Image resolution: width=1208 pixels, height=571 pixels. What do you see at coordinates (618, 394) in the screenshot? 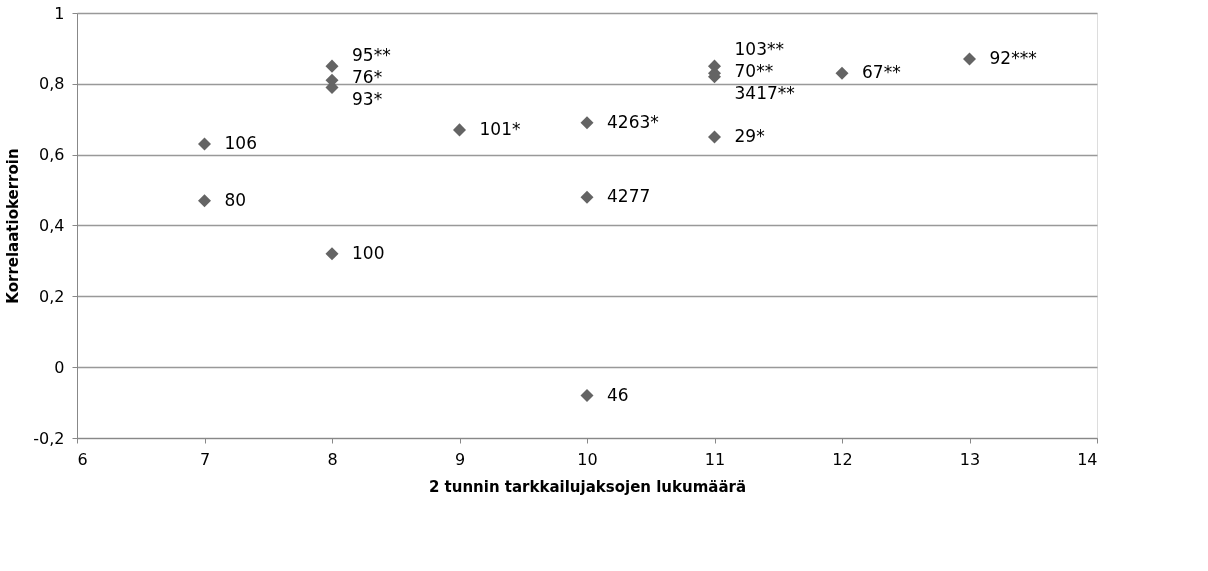
I see `annotation: 46` at bounding box center [618, 394].